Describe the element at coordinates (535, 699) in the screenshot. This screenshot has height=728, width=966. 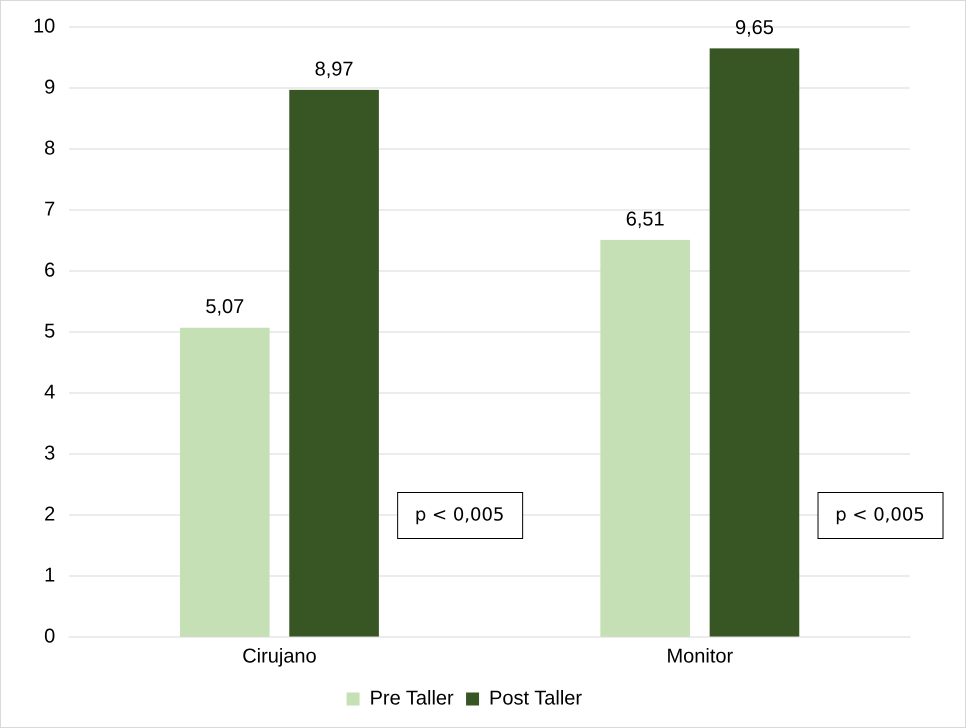
I see `legend-label: Post Taller` at that location.